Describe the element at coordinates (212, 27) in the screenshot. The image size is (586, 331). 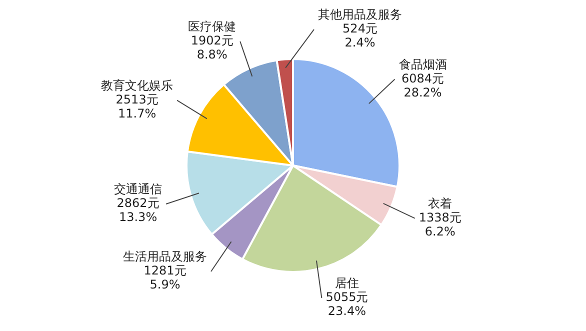
I see `slice-label: 医疗保健` at that location.